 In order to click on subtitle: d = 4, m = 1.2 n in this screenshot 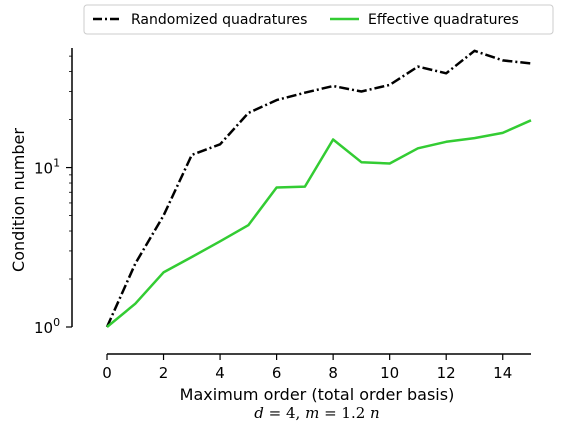, I will do `click(316, 413)`.